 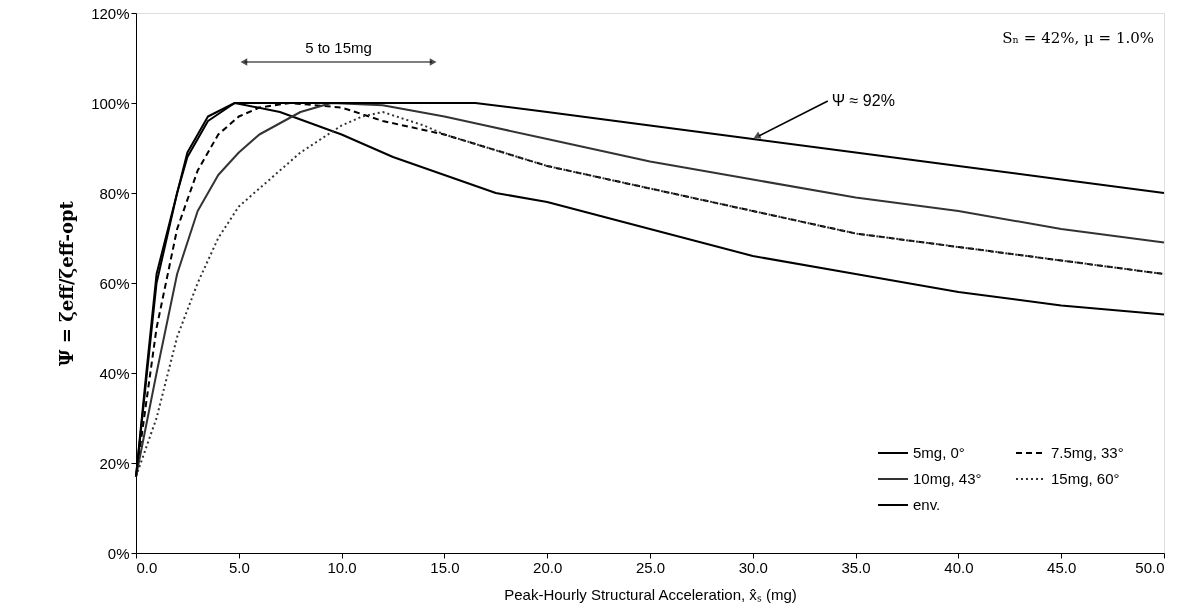 What do you see at coordinates (927, 504) in the screenshot?
I see `legend-label: env.` at bounding box center [927, 504].